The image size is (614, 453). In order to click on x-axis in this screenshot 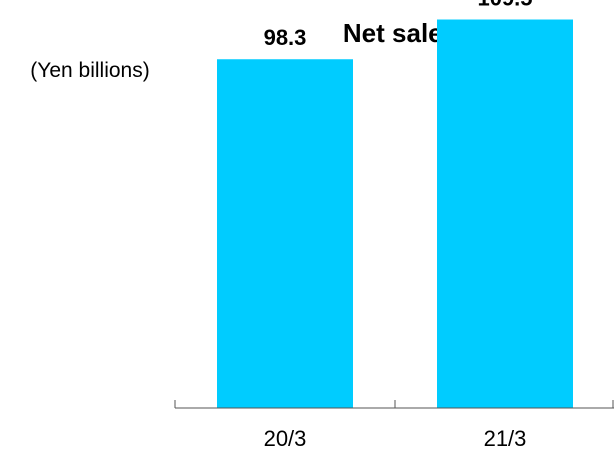, I will do `click(394, 404)`.